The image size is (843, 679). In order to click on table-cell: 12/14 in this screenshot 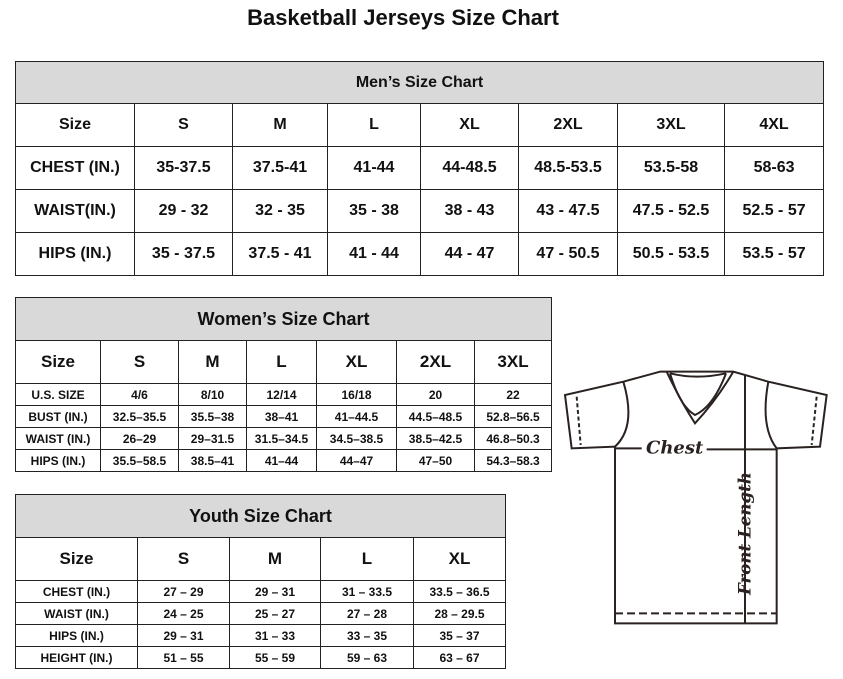, I will do `click(281, 394)`.